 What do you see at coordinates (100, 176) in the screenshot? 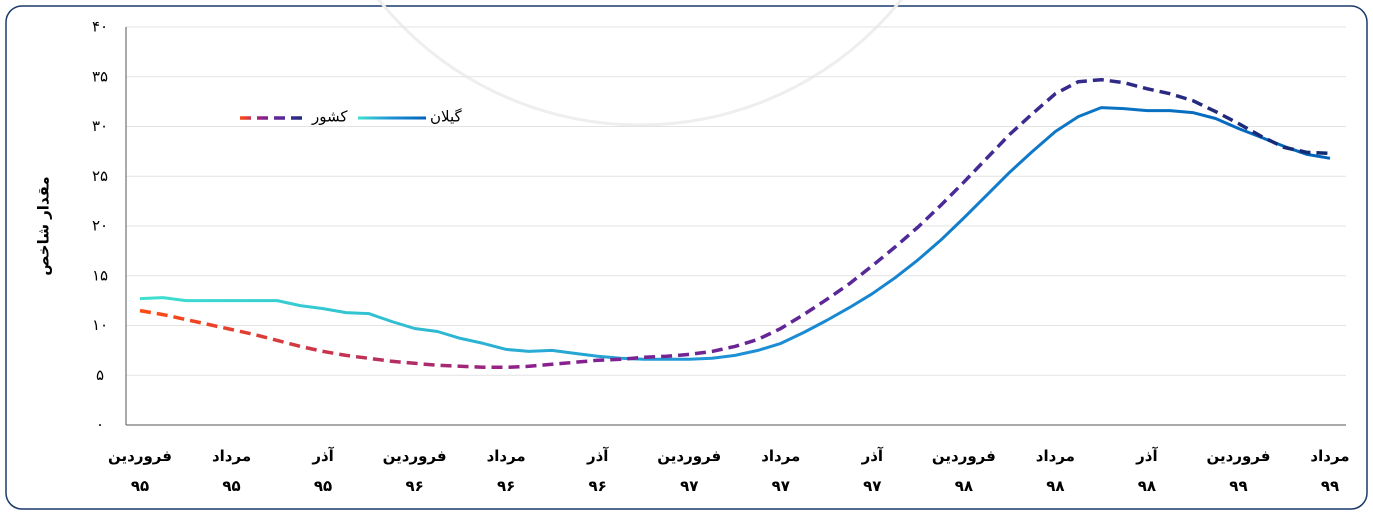
I see `y-tick-label: ۲۵` at bounding box center [100, 176].